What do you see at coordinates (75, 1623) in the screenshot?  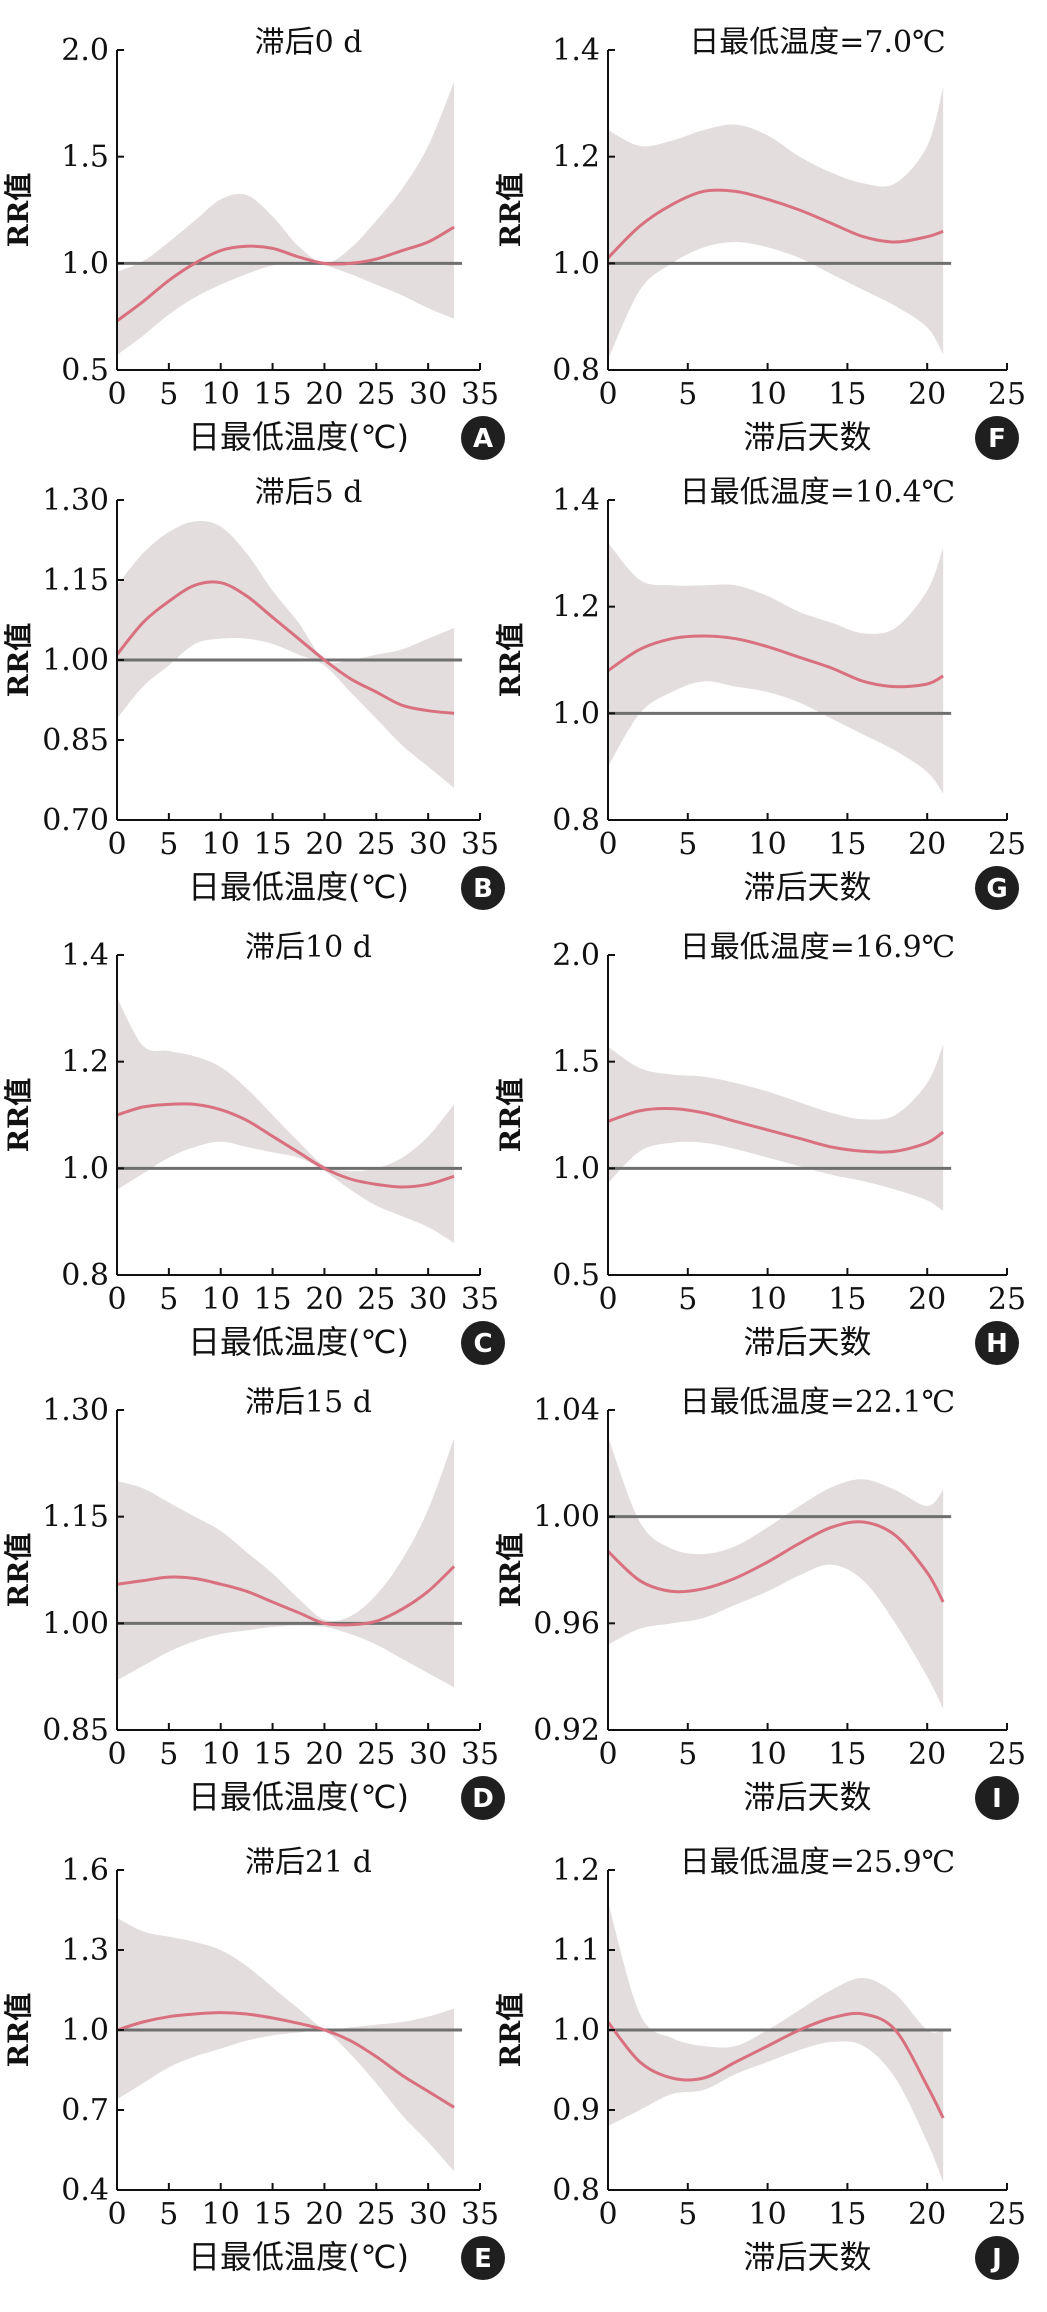 I see `y-tick-label: 1.00` at bounding box center [75, 1623].